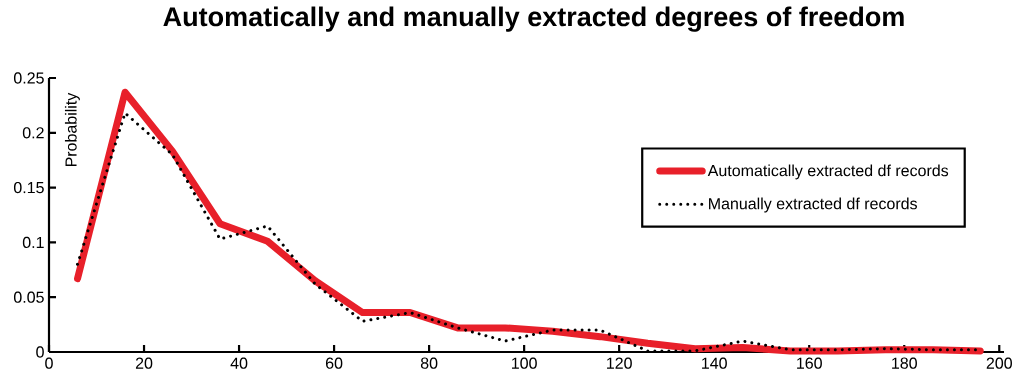  Describe the element at coordinates (809, 363) in the screenshot. I see `x-tick-label: 160` at that location.